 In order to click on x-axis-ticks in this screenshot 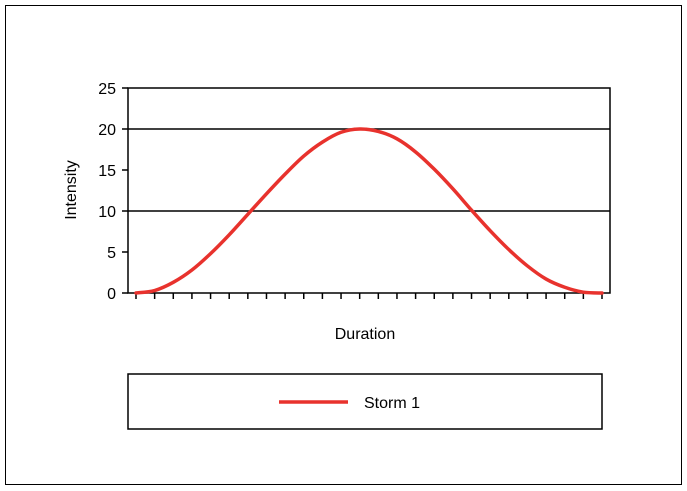, I will do `click(369, 296)`.